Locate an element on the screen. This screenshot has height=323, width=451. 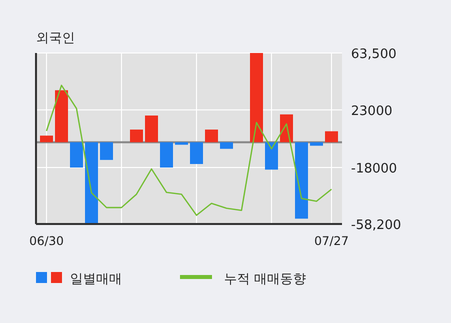
y-tick-label: 63,500 is located at coordinates (373, 54).